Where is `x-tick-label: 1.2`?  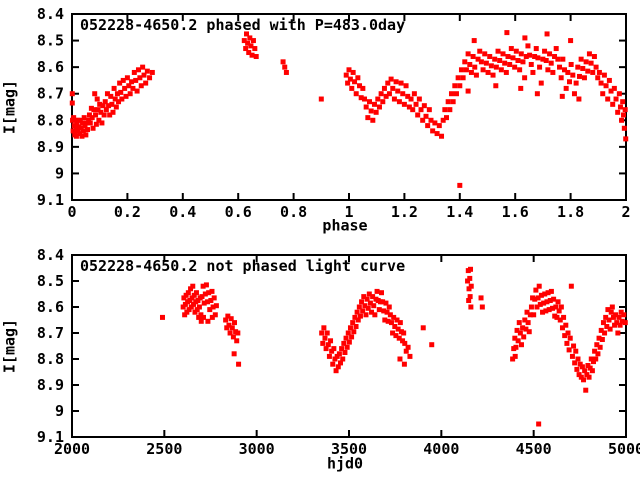
x-tick-label: 1.2 is located at coordinates (404, 212).